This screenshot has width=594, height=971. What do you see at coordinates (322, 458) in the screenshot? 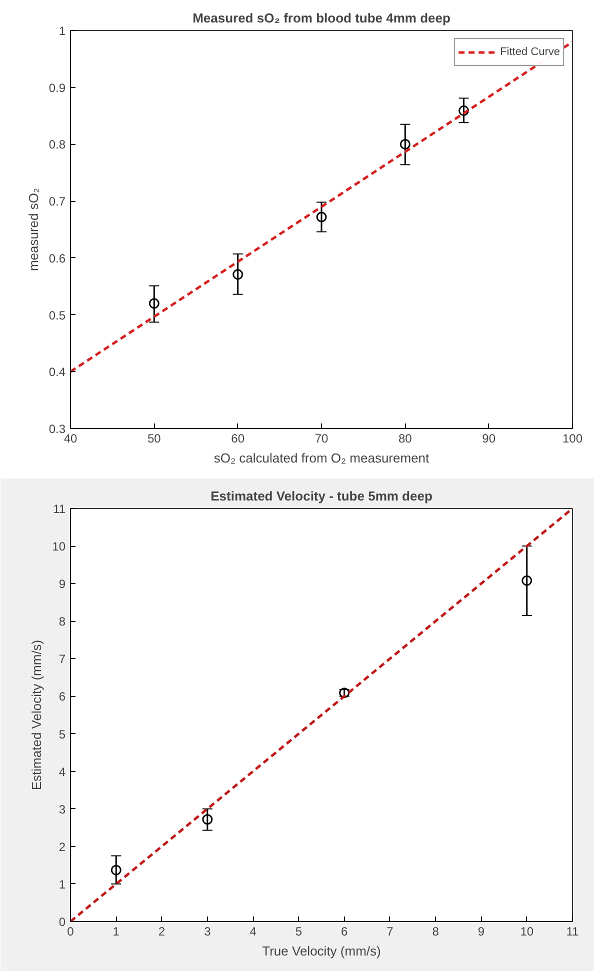
I see `x-axis-title: sO₂ calculated from O₂ measurement` at bounding box center [322, 458].